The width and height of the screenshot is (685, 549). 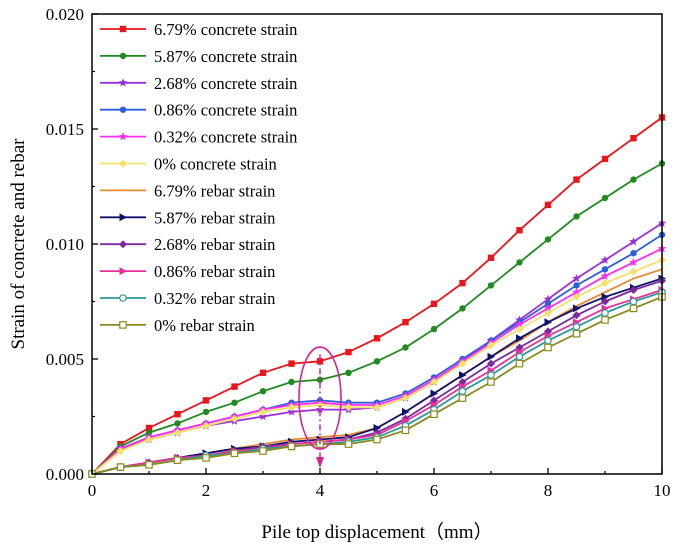 I want to click on x-tick-label: 8, so click(x=548, y=490).